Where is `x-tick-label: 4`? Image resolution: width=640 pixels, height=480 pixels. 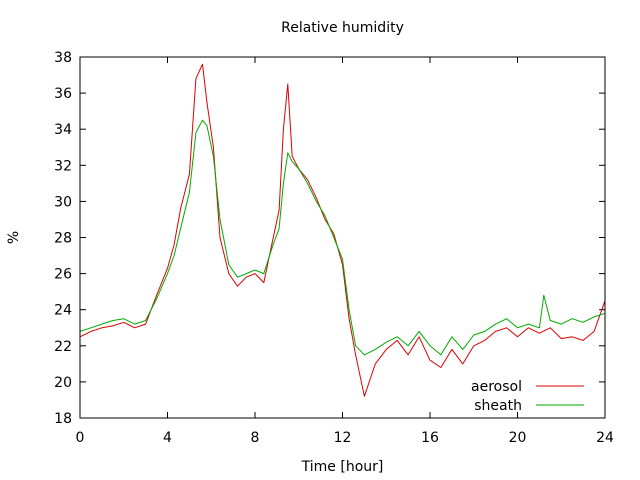 x-tick-label: 4 is located at coordinates (167, 438).